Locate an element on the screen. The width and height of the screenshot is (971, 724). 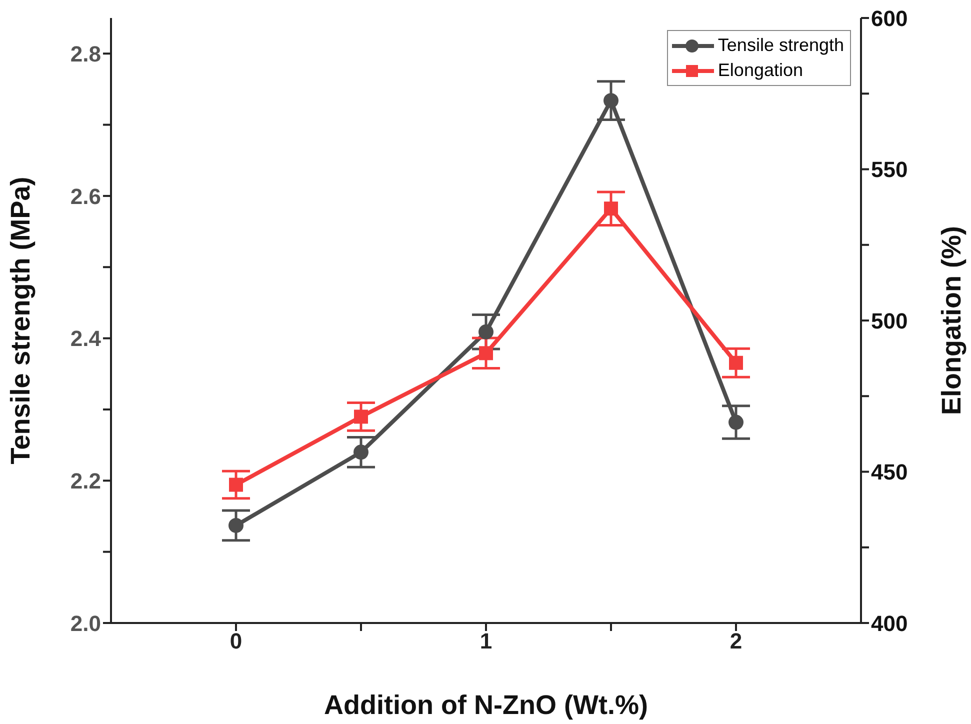
y2-axis-title: Elongation (%) is located at coordinates (951, 320).